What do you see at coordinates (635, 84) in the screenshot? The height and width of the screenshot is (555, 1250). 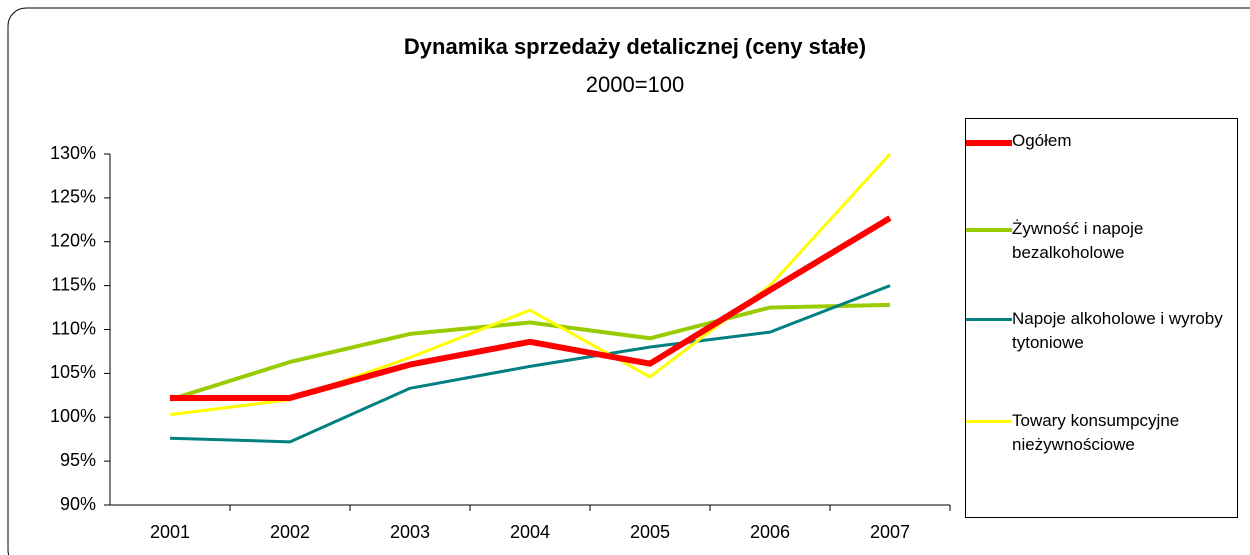 I see `chart-subtitle: 2000=100` at bounding box center [635, 84].